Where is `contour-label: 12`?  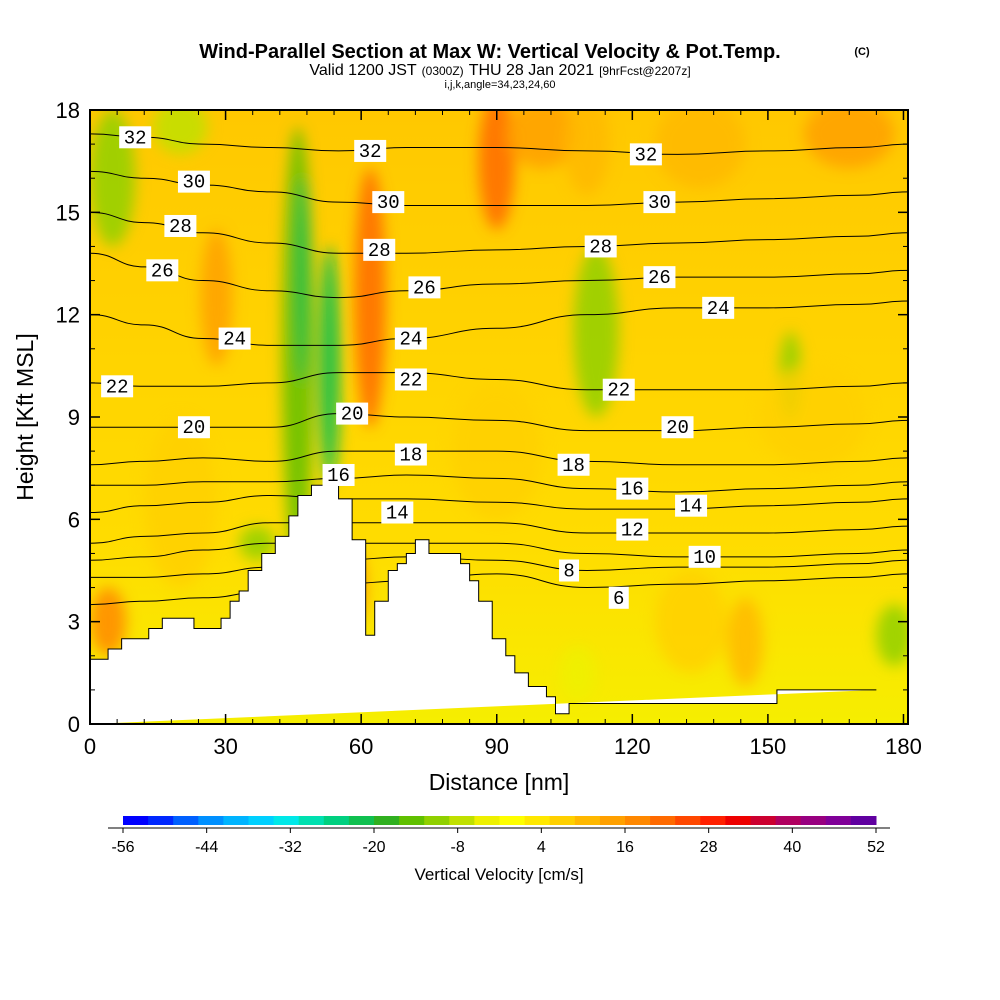 contour-label: 12 is located at coordinates (632, 531).